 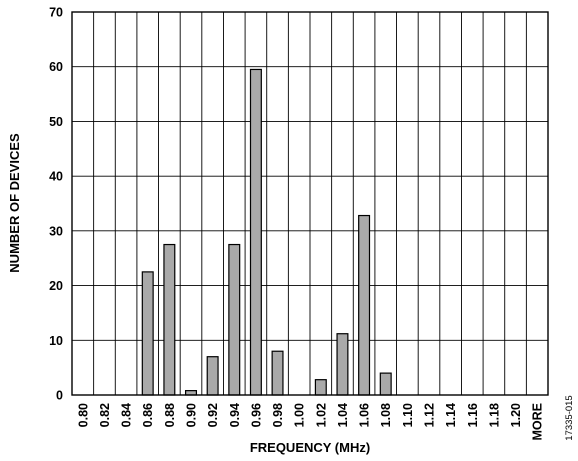 What do you see at coordinates (127, 415) in the screenshot?
I see `x-tick-label: 0.84` at bounding box center [127, 415].